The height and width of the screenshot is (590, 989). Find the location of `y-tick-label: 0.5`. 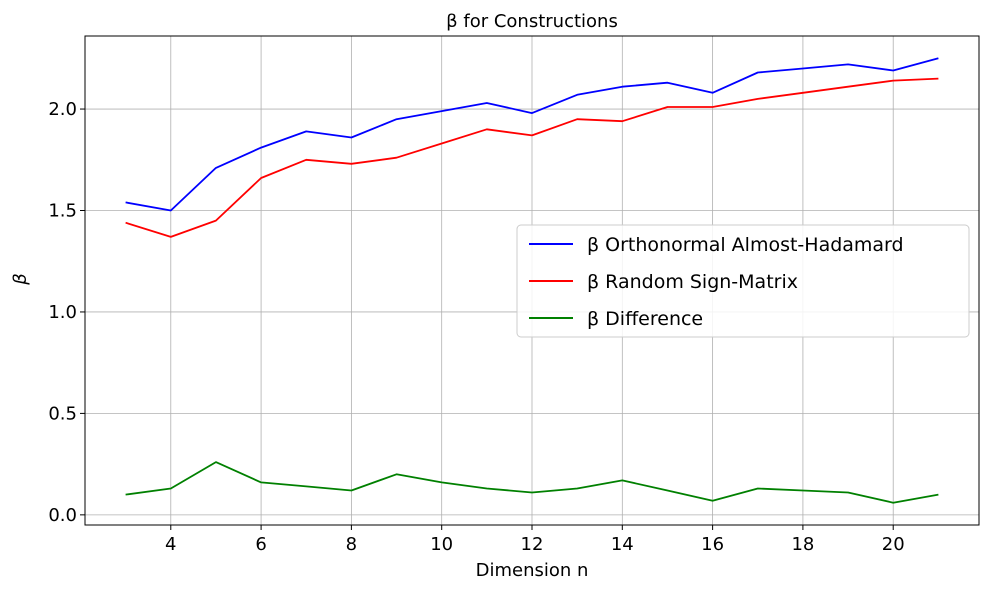

y-tick-label: 0.5 is located at coordinates (62, 413).